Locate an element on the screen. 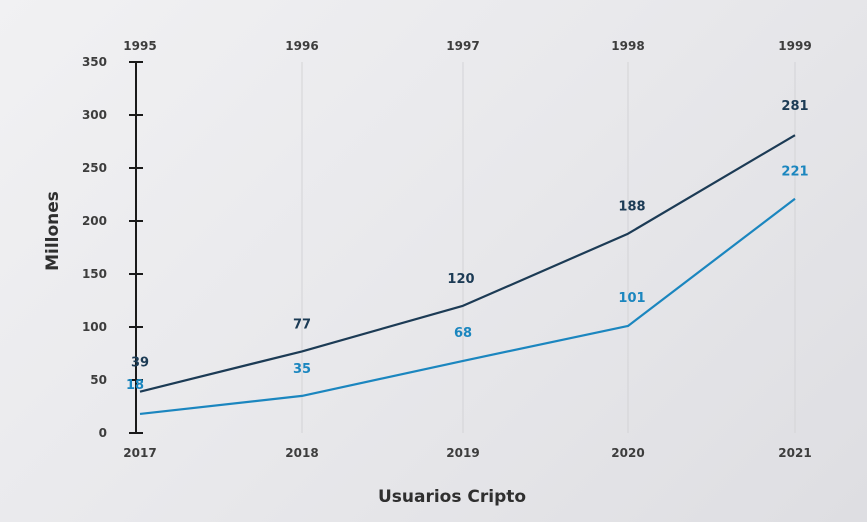 The image size is (867, 522). top-tick-label: 1995 is located at coordinates (139, 46).